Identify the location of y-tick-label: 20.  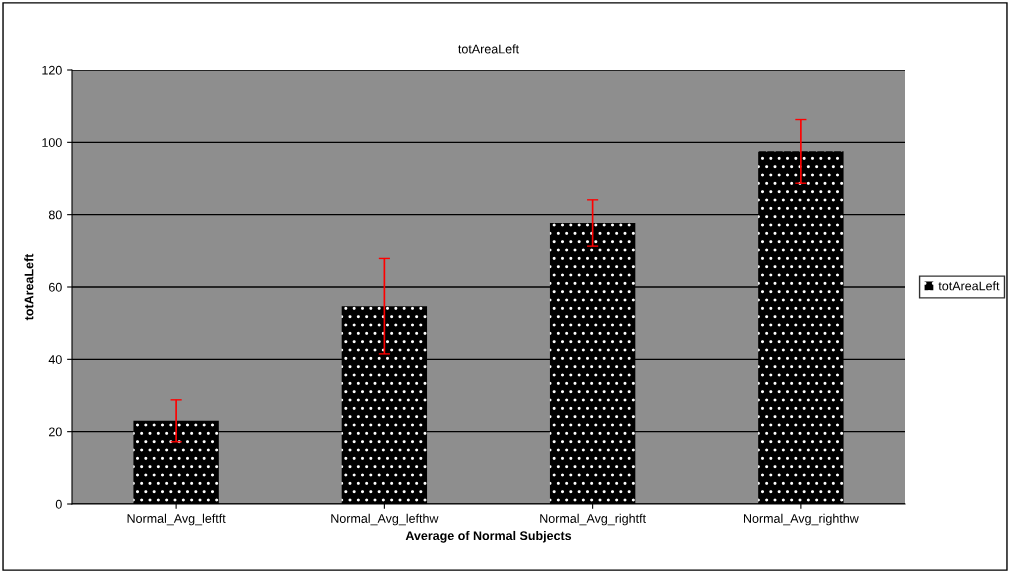
(55, 432).